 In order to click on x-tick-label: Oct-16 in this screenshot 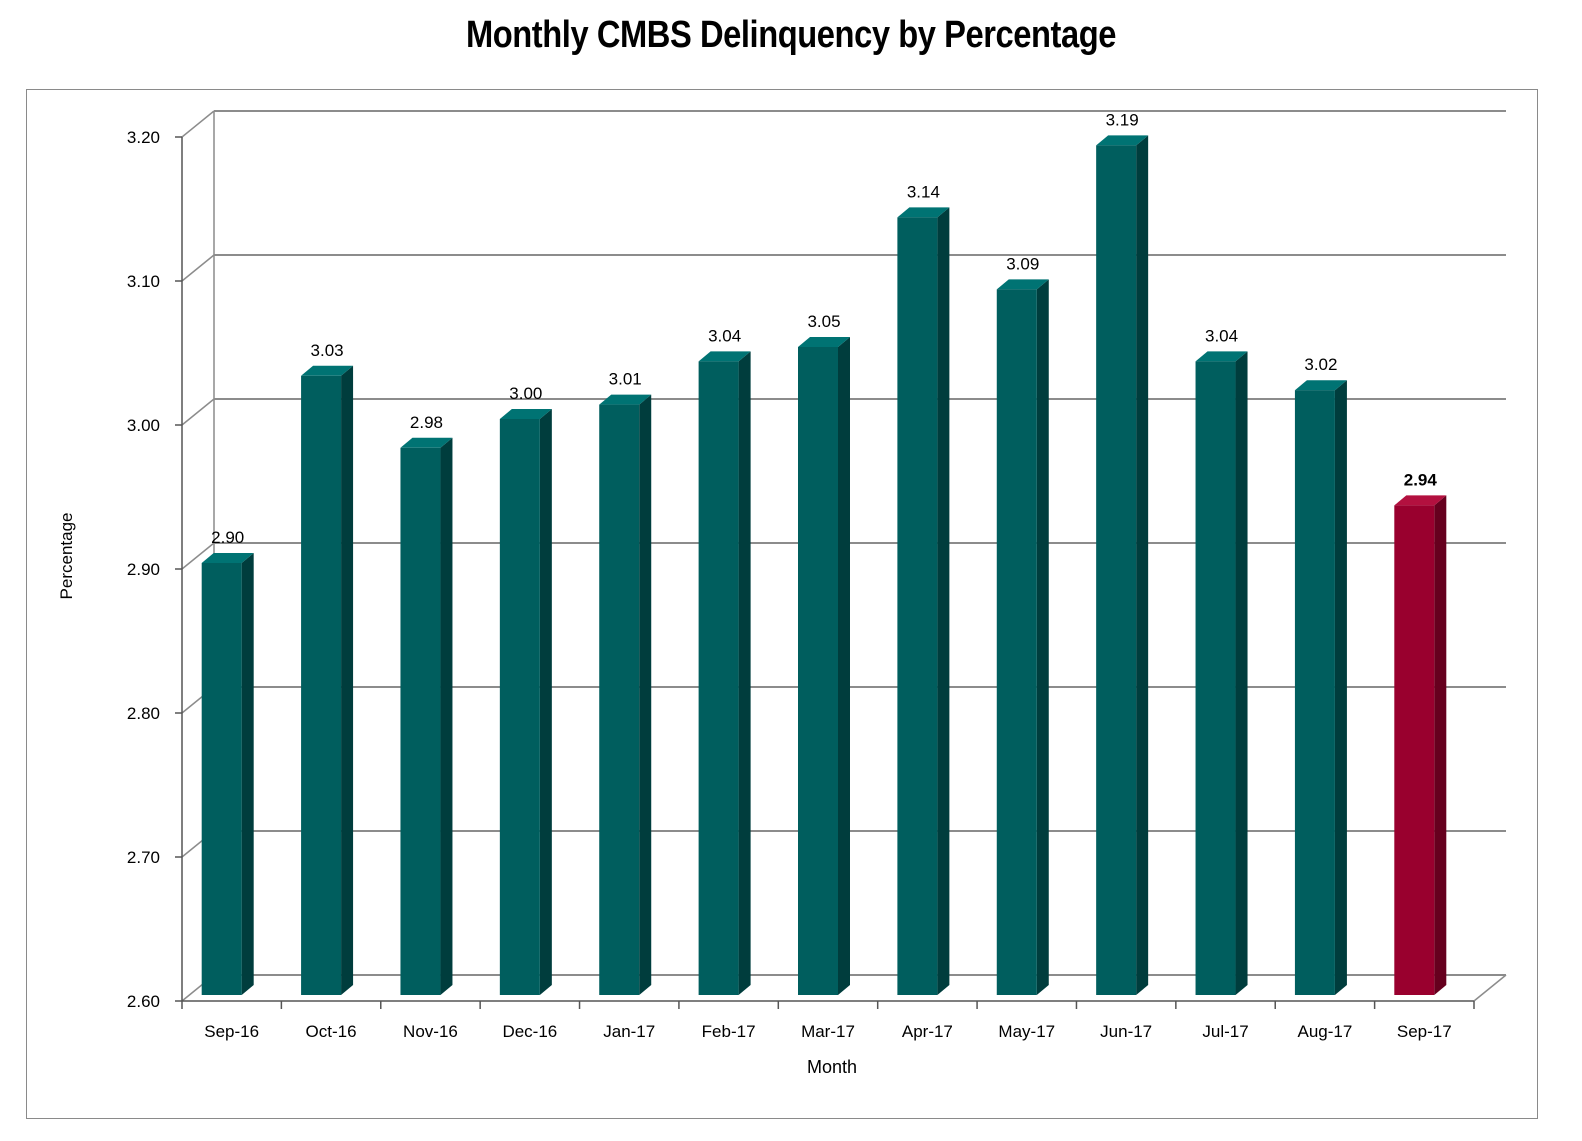, I will do `click(331, 1031)`.